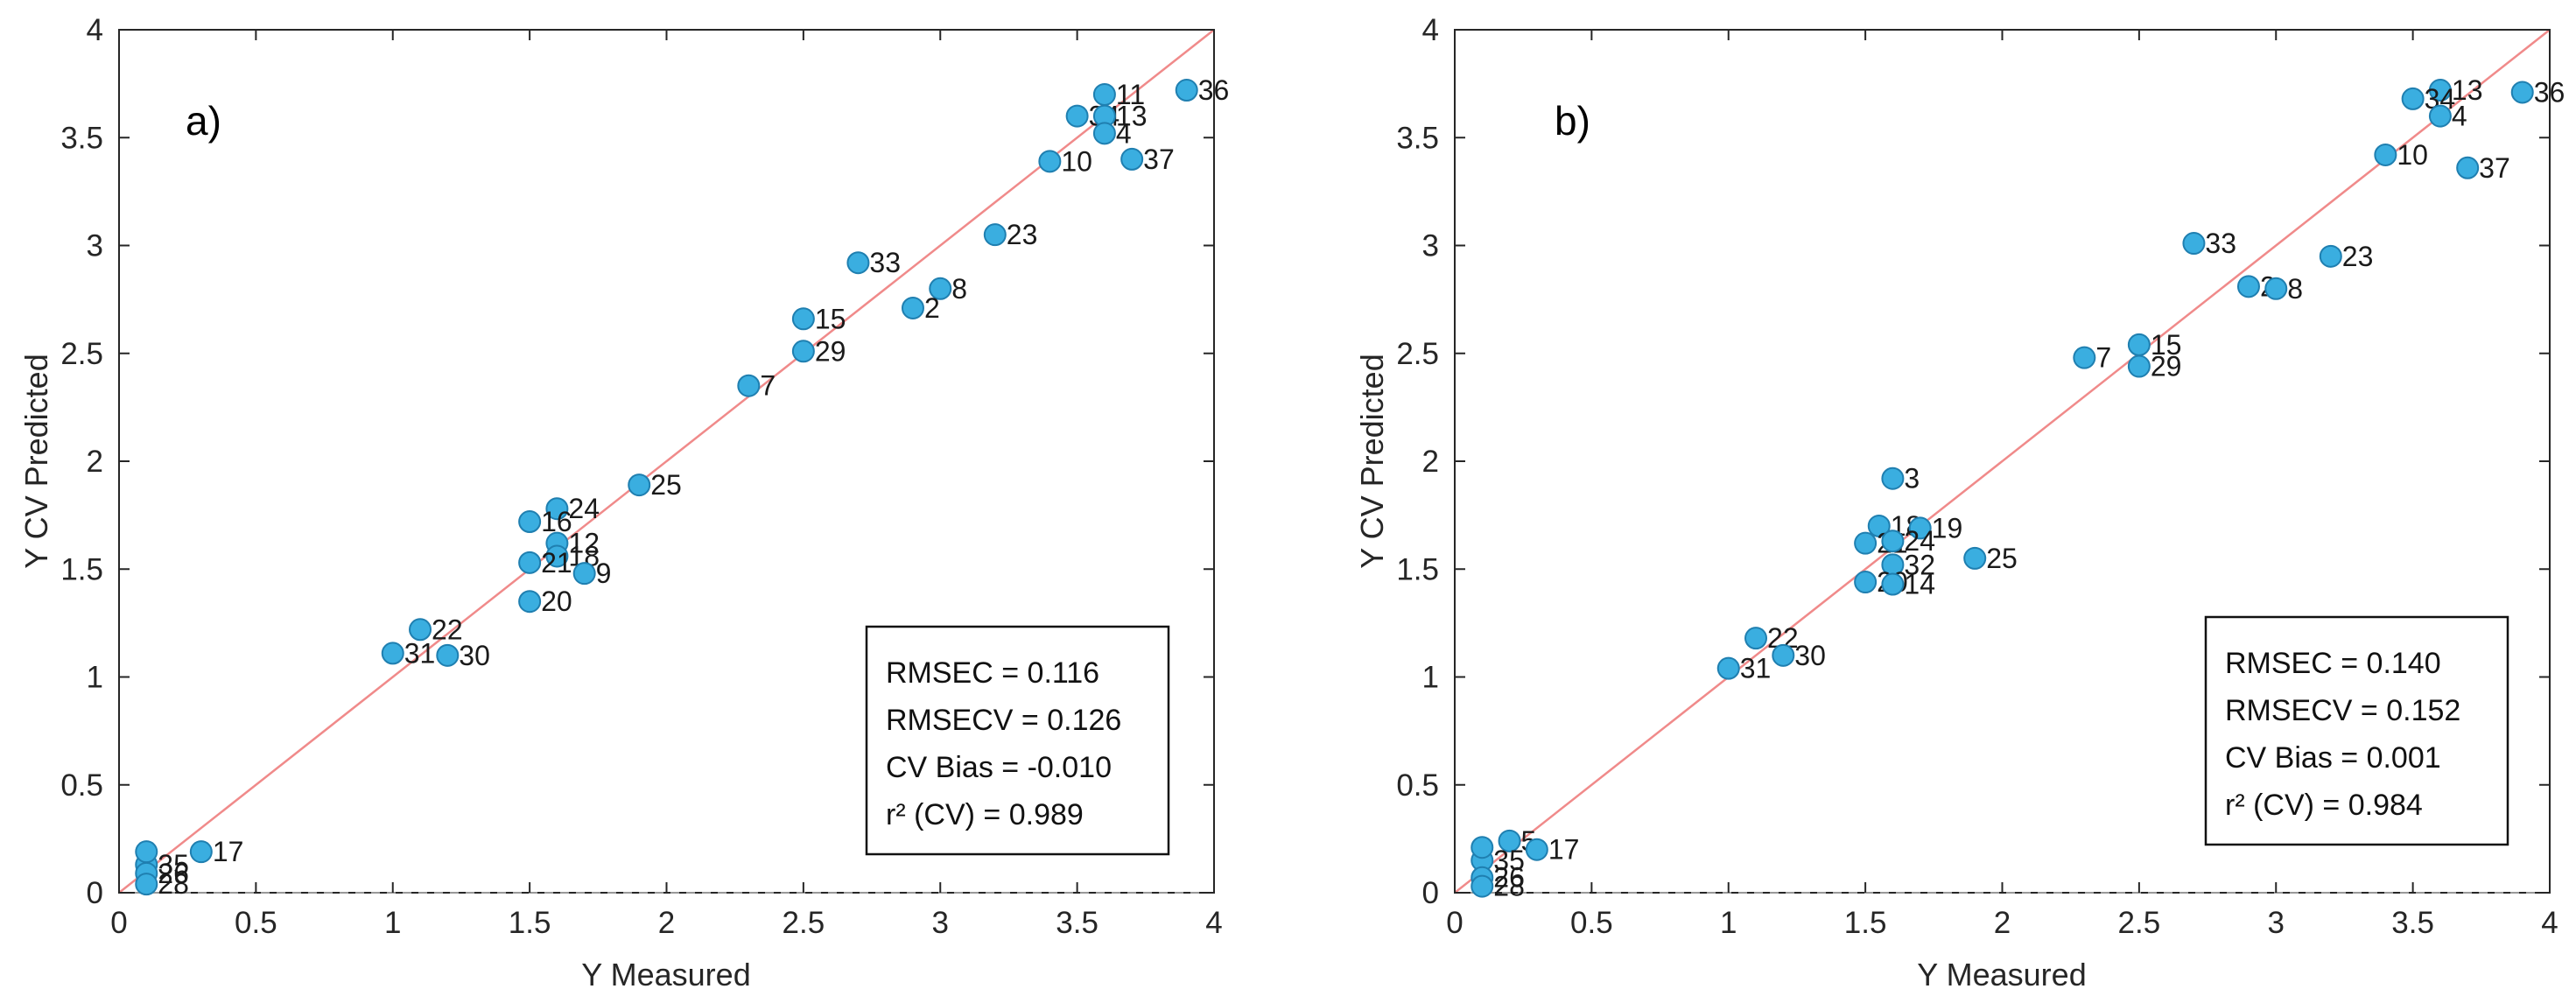 This screenshot has height=1003, width=2576. Describe the element at coordinates (95, 678) in the screenshot. I see `y-tick-label: 1` at that location.